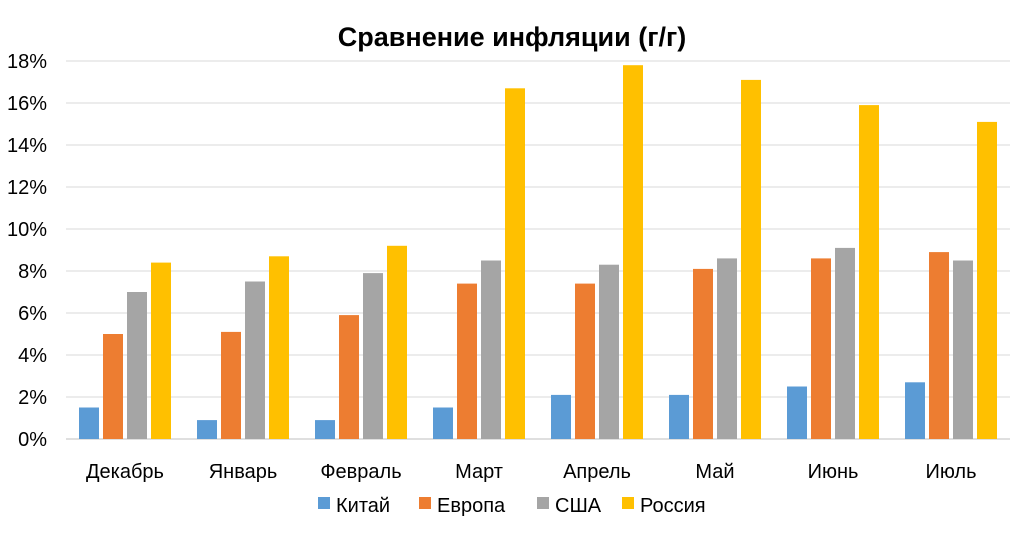 The width and height of the screenshot is (1024, 539). Describe the element at coordinates (833, 472) in the screenshot. I see `x-tick-label: Июнь` at that location.